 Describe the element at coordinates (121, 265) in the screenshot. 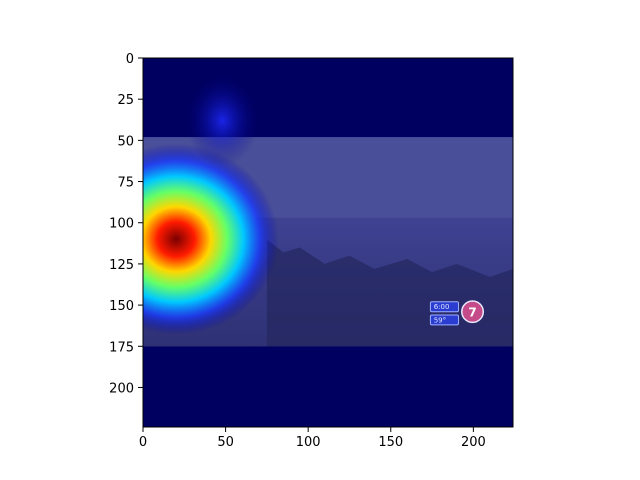

I see `y-tick-label: 125` at that location.